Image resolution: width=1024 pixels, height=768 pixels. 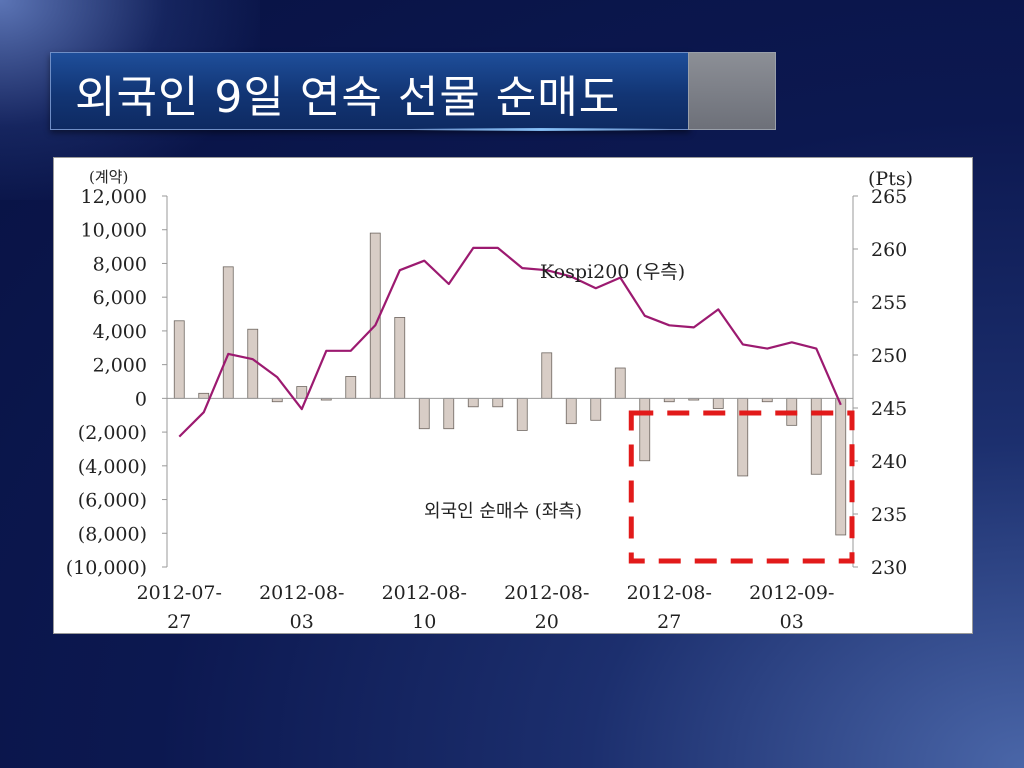 I want to click on left-tick-label: (4,000), so click(x=112, y=467).